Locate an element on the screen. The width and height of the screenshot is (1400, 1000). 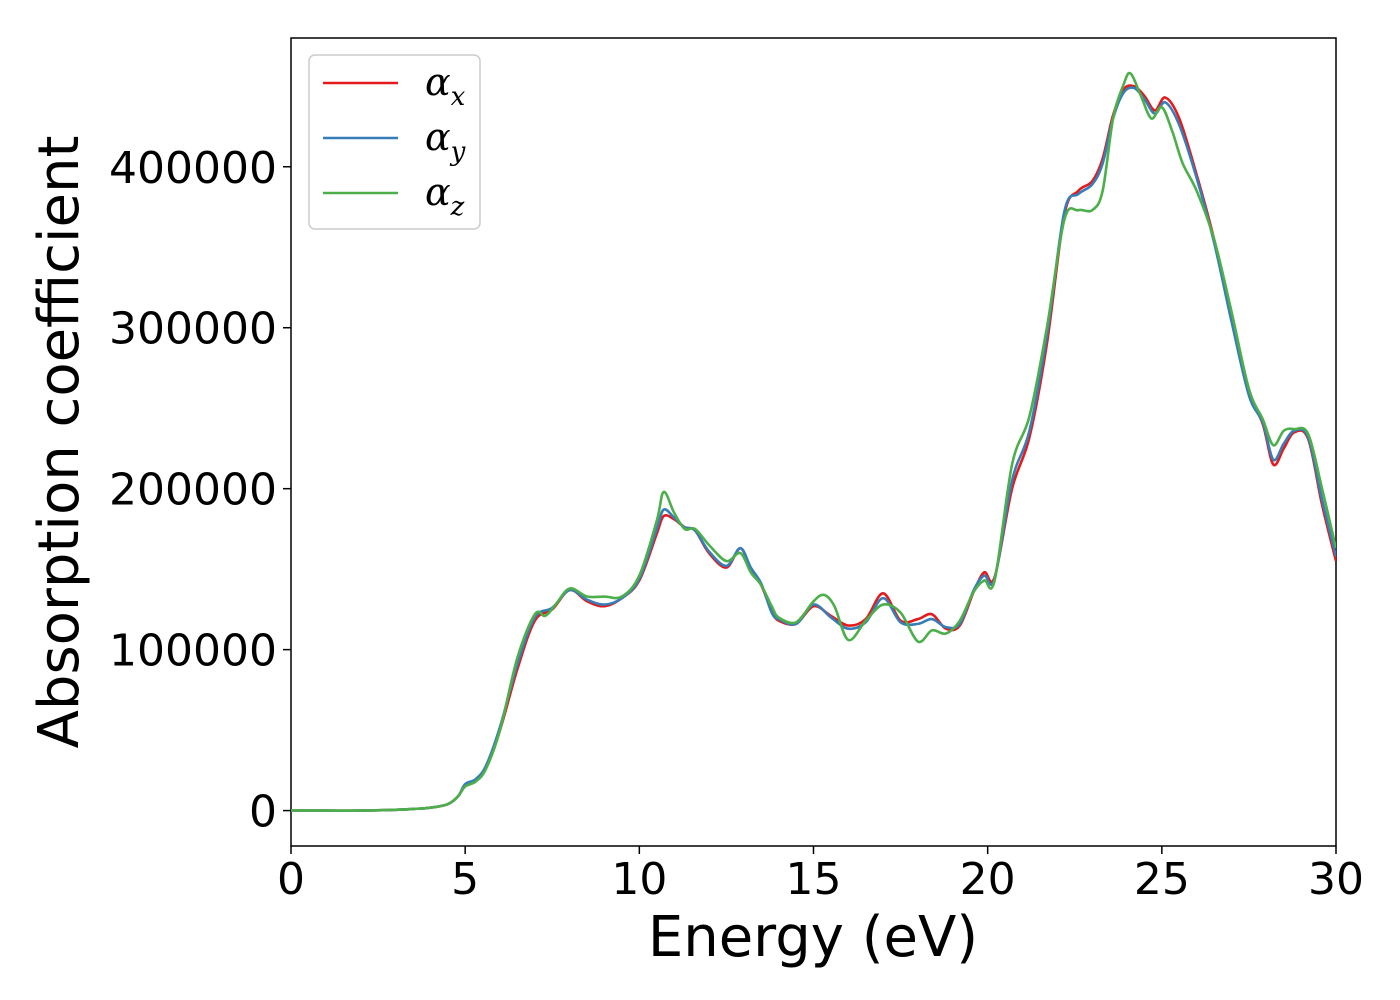
y-axis-label: Absorption coefficient is located at coordinates (59, 442).